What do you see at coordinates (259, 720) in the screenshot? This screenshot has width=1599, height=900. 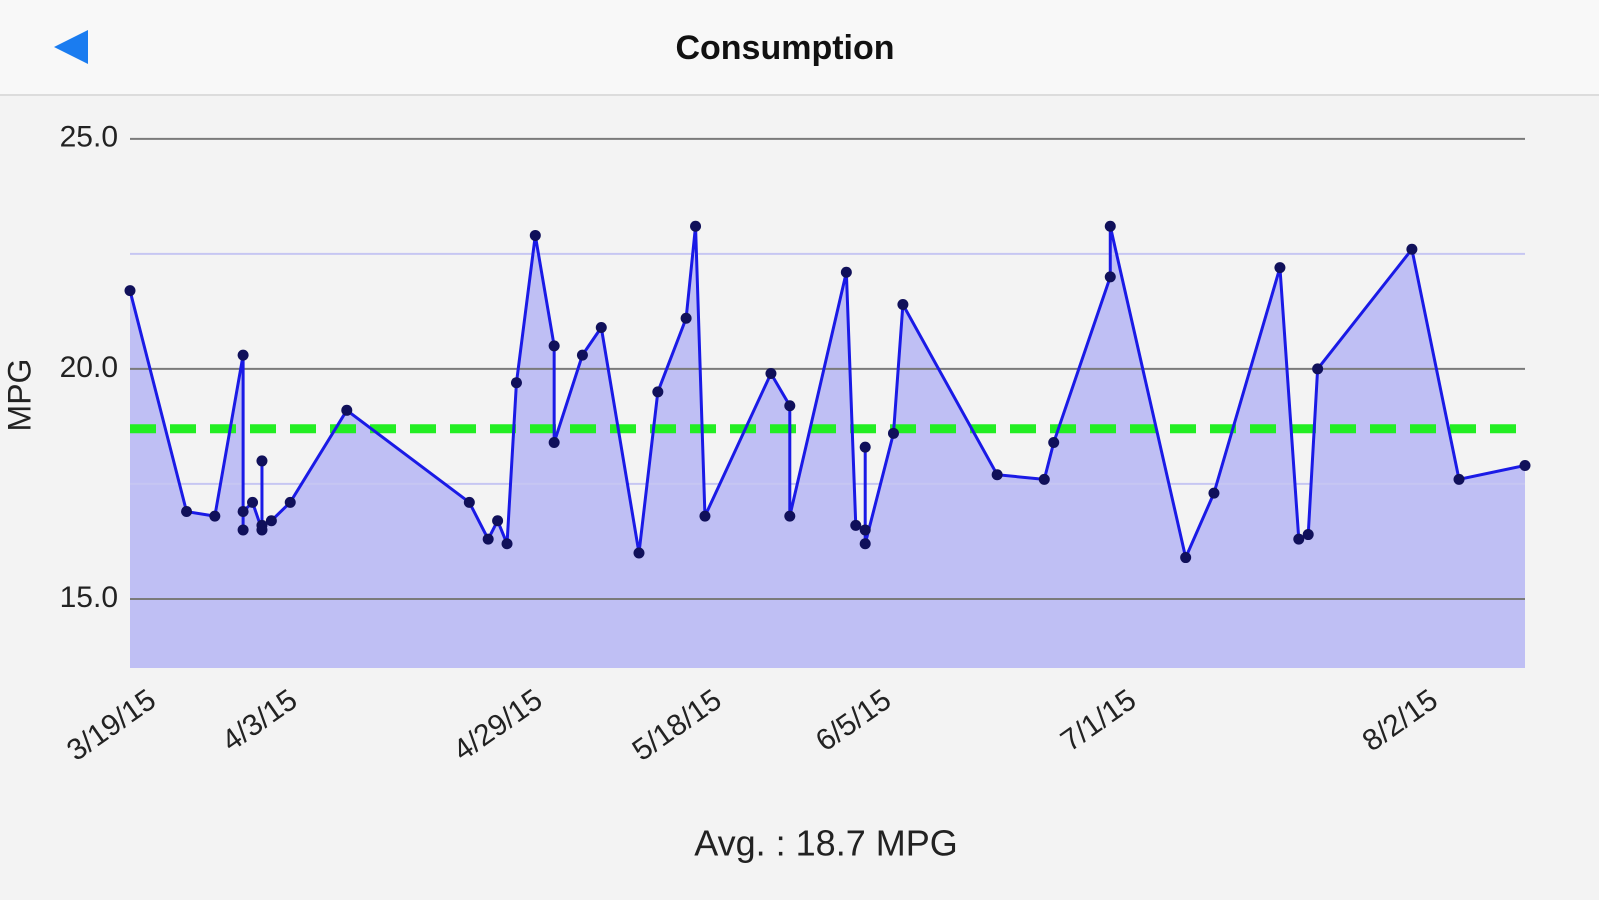 I see `x-tick-label: 4/3/15` at bounding box center [259, 720].